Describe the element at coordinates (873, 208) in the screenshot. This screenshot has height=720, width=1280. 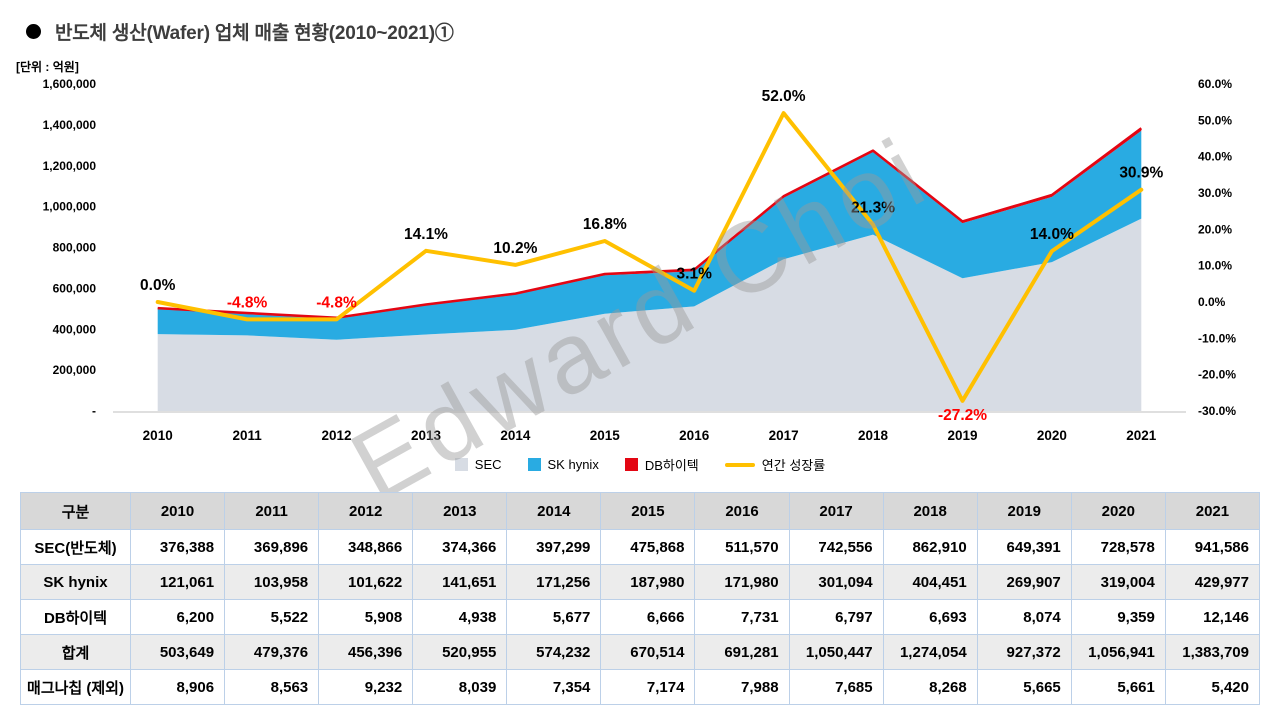
I see `growth-data-label: 21.3%` at that location.